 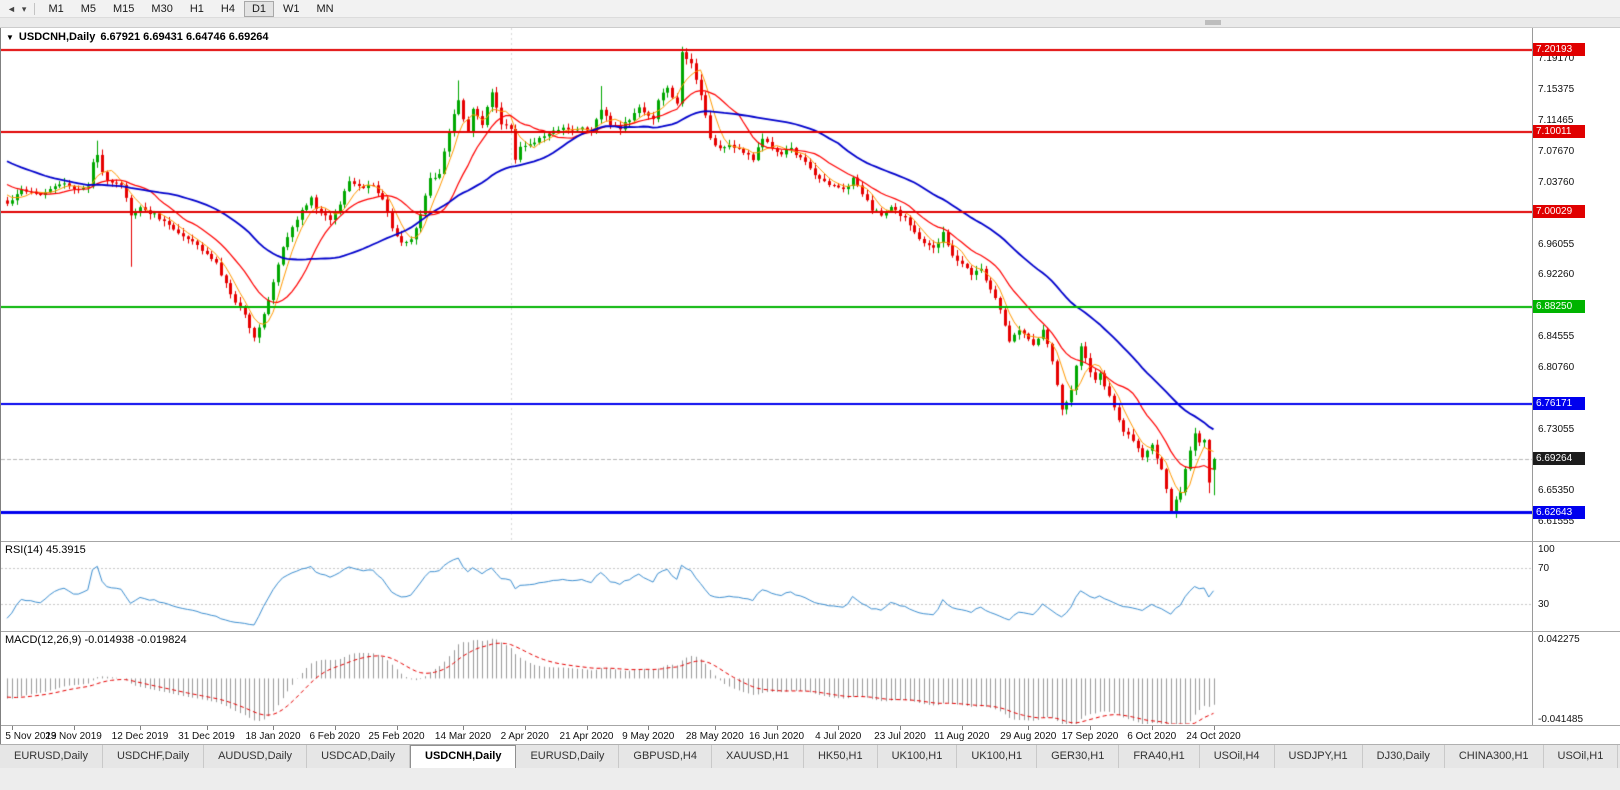 I want to click on price-axis-label: 6.73055, so click(x=1556, y=429).